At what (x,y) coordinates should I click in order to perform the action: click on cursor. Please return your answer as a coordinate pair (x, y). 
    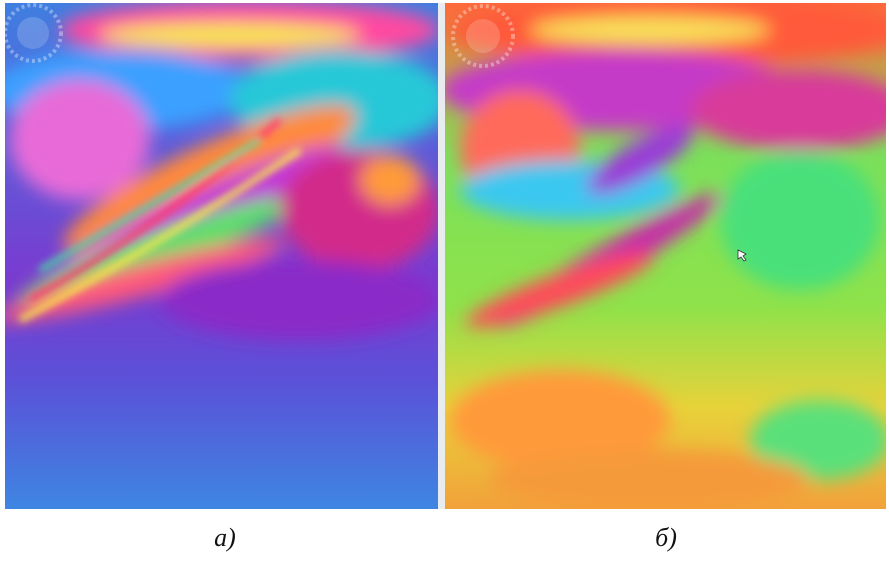
    Looking at the image, I should click on (742, 255).